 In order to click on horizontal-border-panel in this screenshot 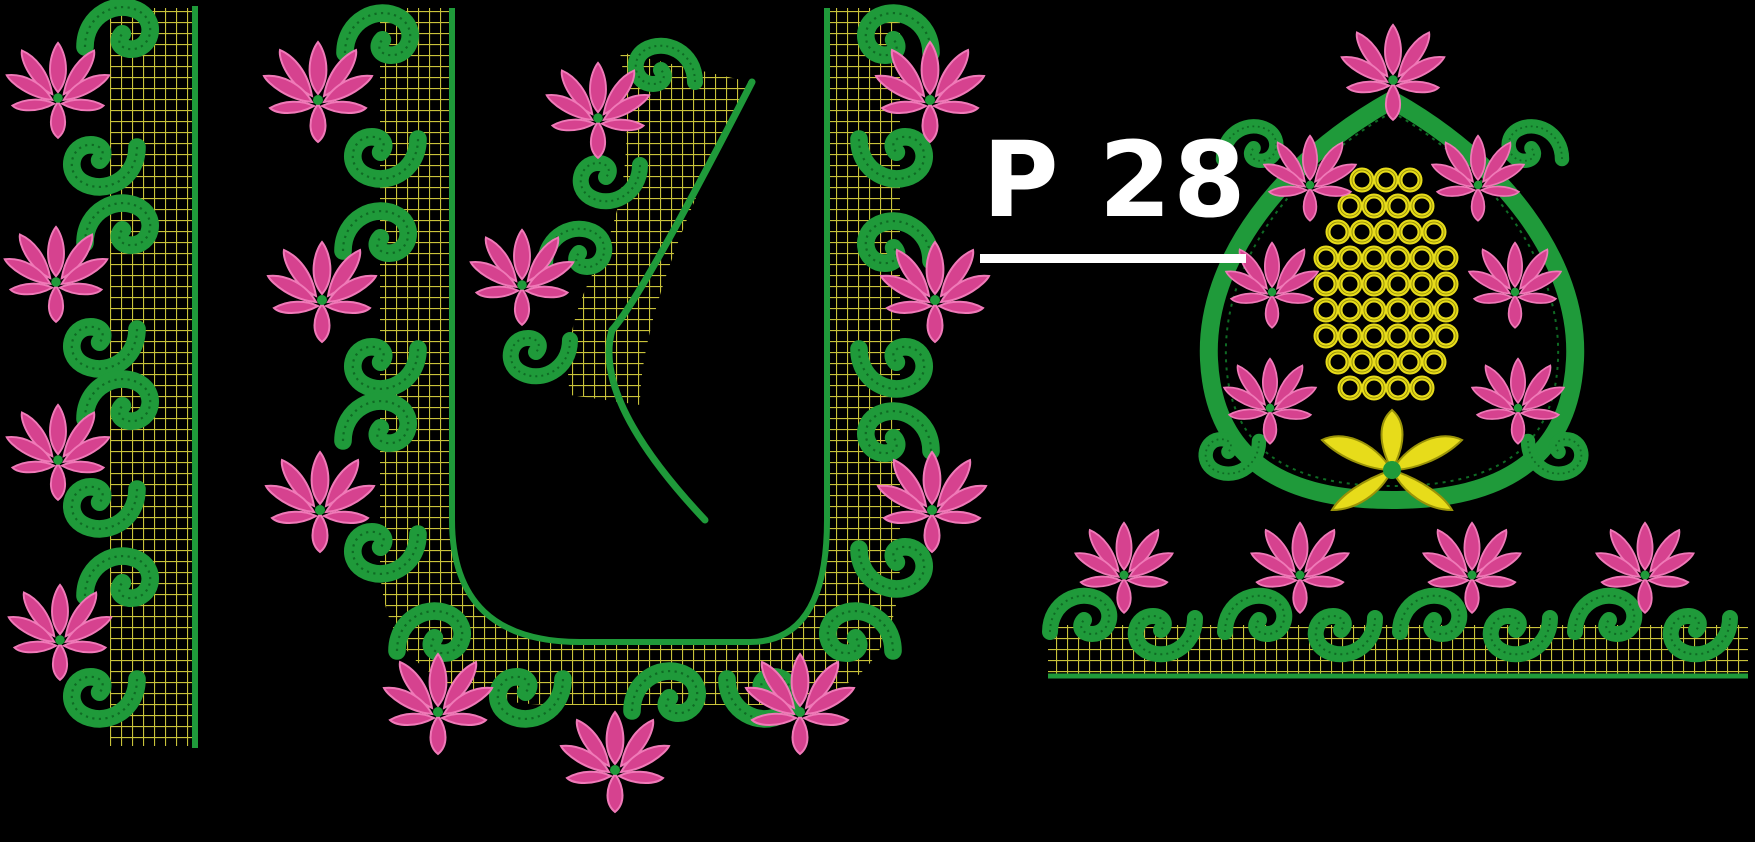, I will do `click(1398, 600)`.